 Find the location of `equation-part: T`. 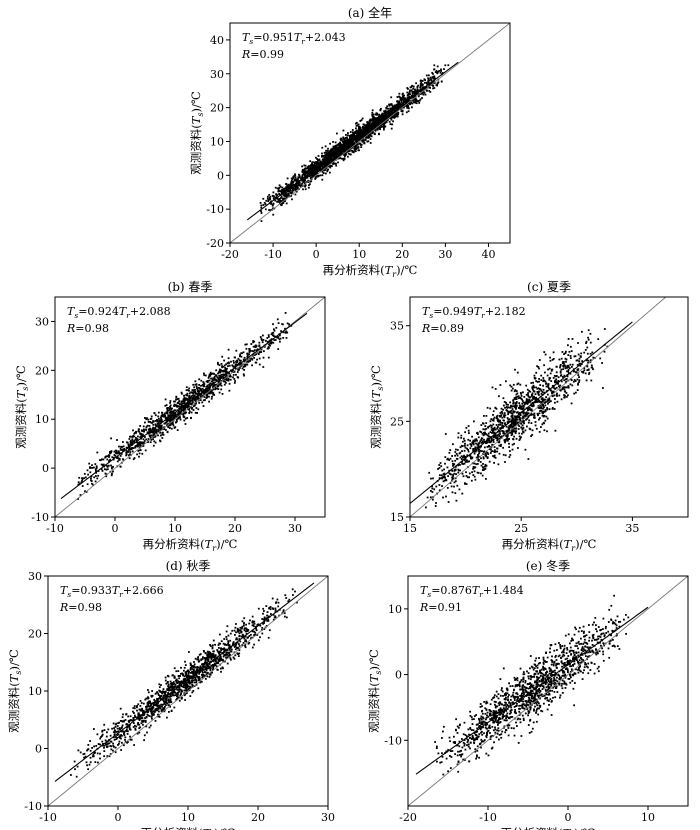

equation-part: T is located at coordinates (71, 311).